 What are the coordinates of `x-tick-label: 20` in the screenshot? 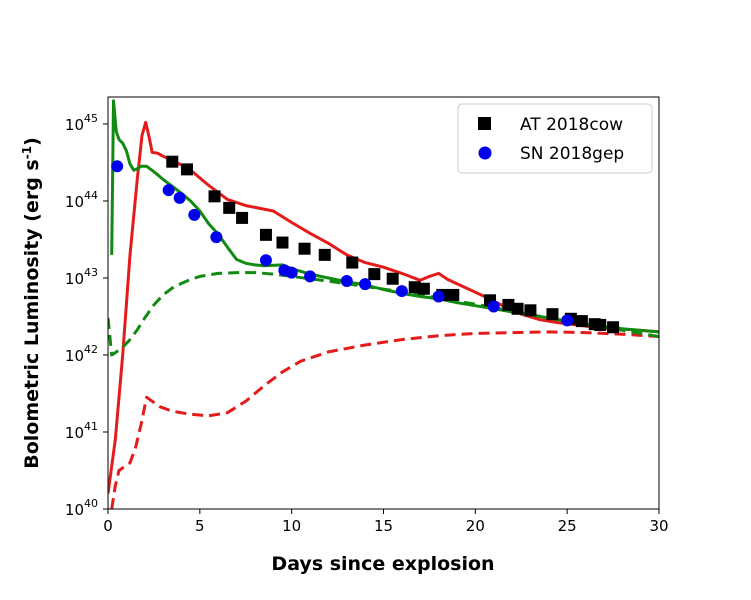 It's located at (475, 526).